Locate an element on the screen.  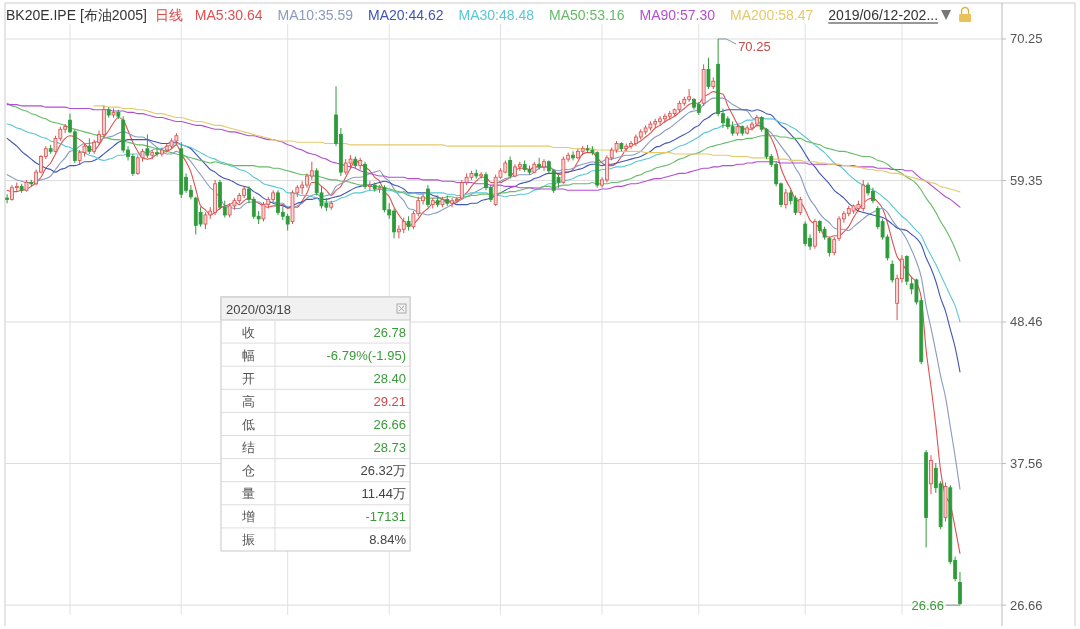
annotation: 29.21 is located at coordinates (389, 401).